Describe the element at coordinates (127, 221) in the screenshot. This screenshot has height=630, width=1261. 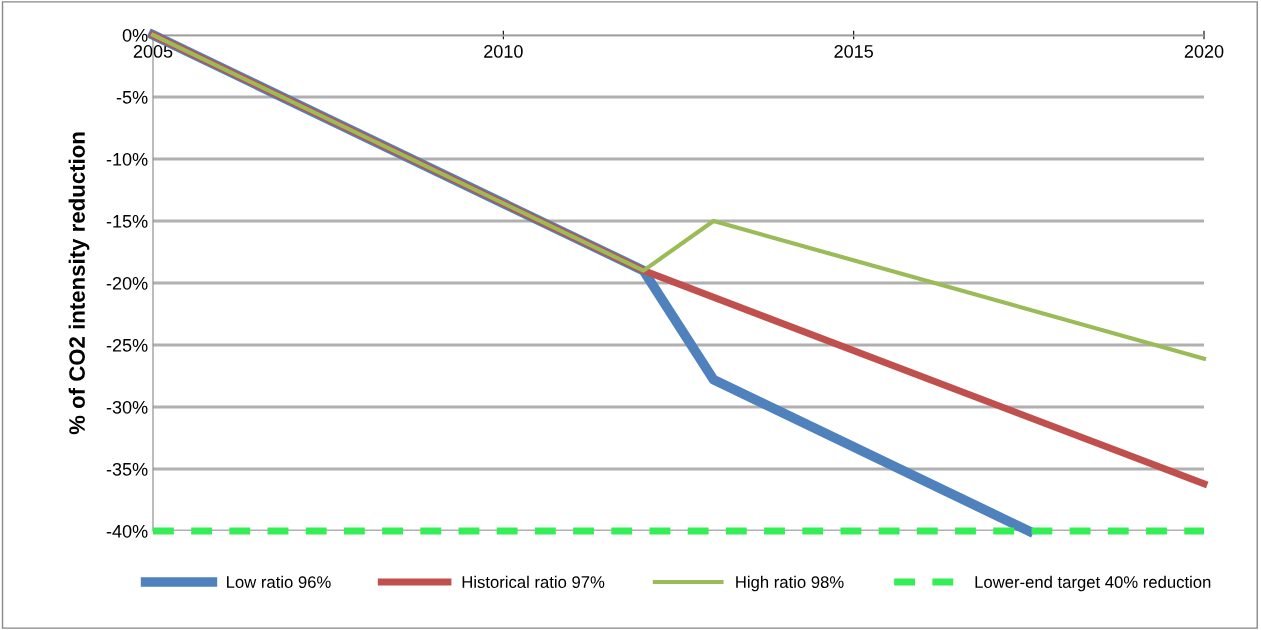
I see `y-tick-label: -15%` at that location.